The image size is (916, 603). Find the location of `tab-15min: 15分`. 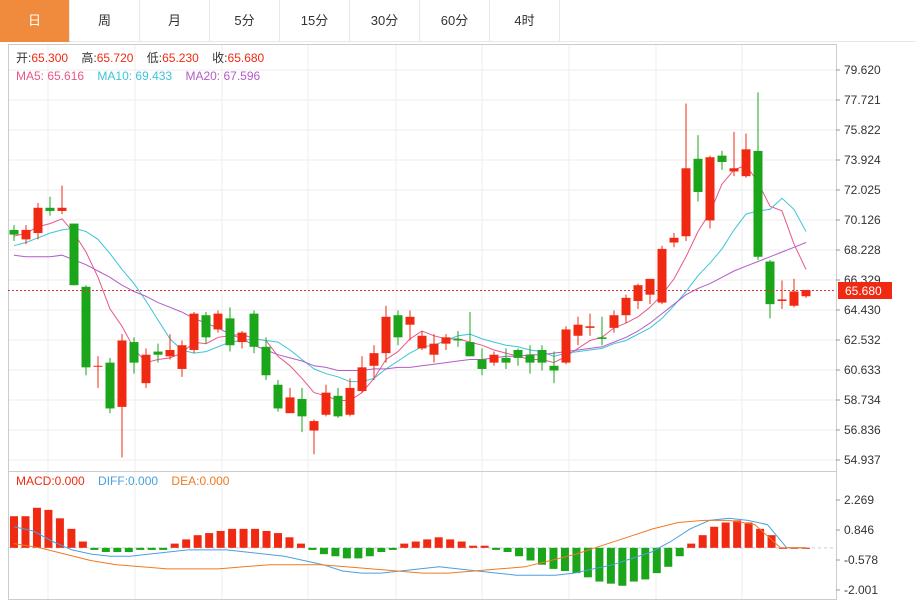

tab-15min: 15分 is located at coordinates (315, 21).